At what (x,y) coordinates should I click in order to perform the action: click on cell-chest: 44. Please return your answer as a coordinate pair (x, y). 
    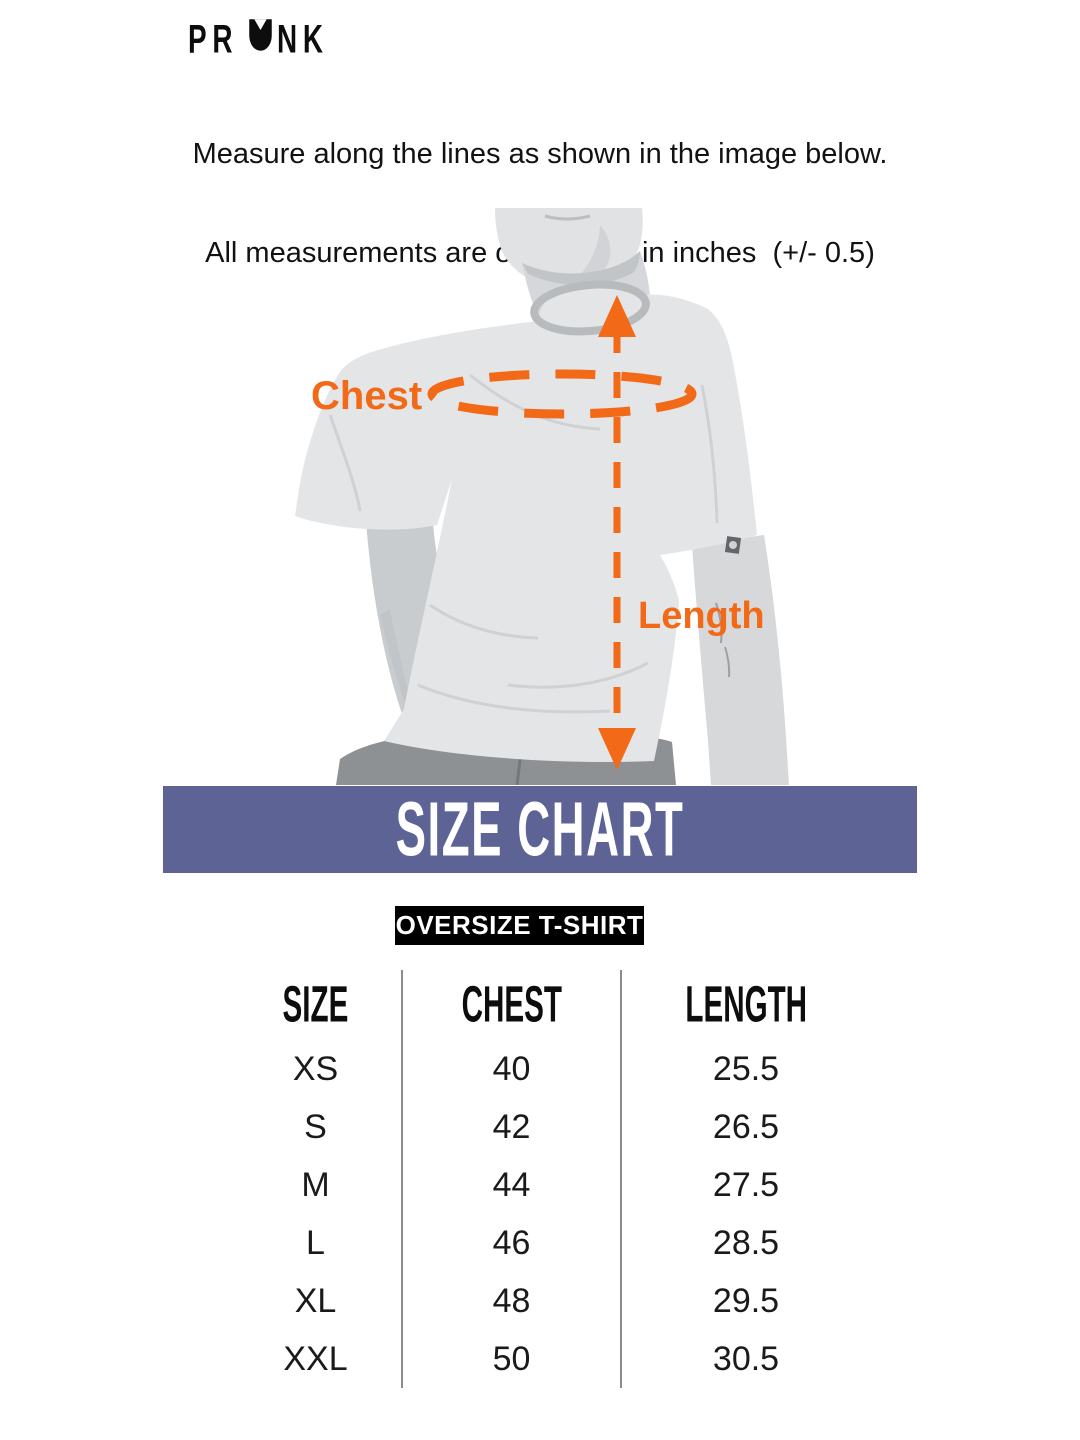
    Looking at the image, I should click on (511, 1185).